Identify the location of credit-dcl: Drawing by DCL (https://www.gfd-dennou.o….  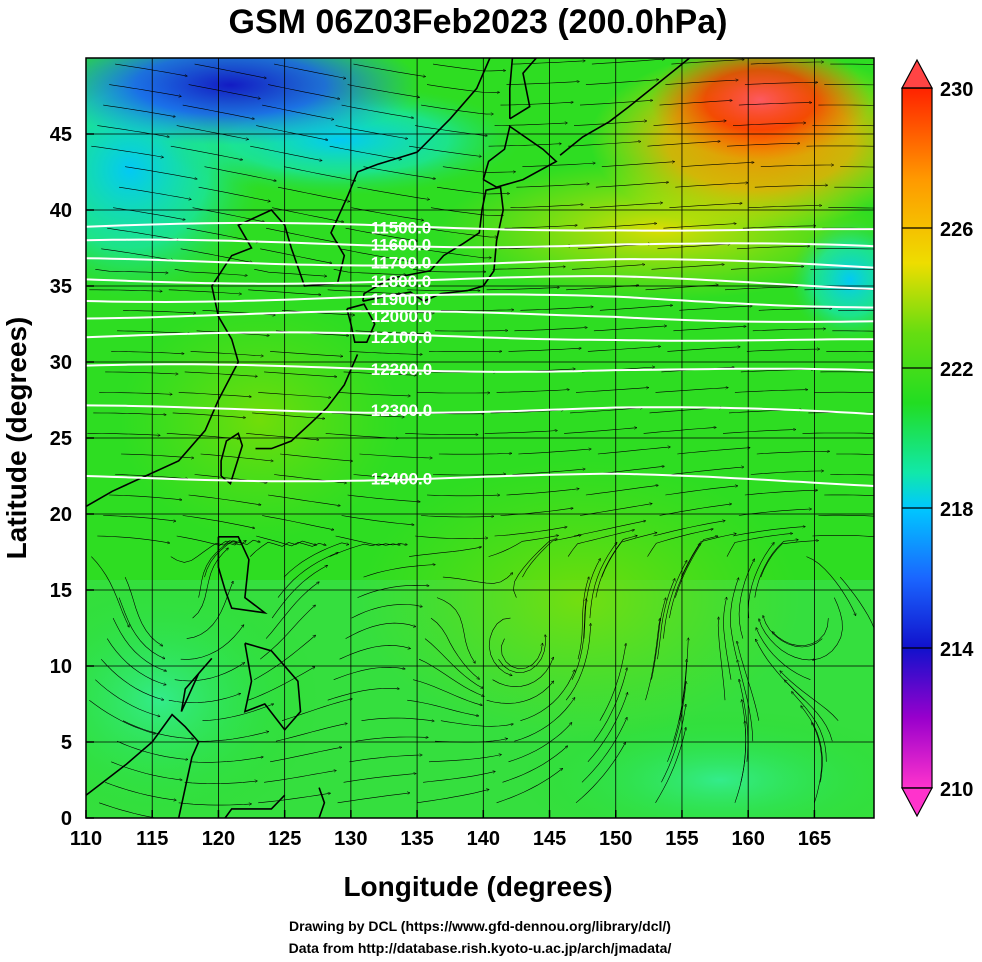
(480, 926).